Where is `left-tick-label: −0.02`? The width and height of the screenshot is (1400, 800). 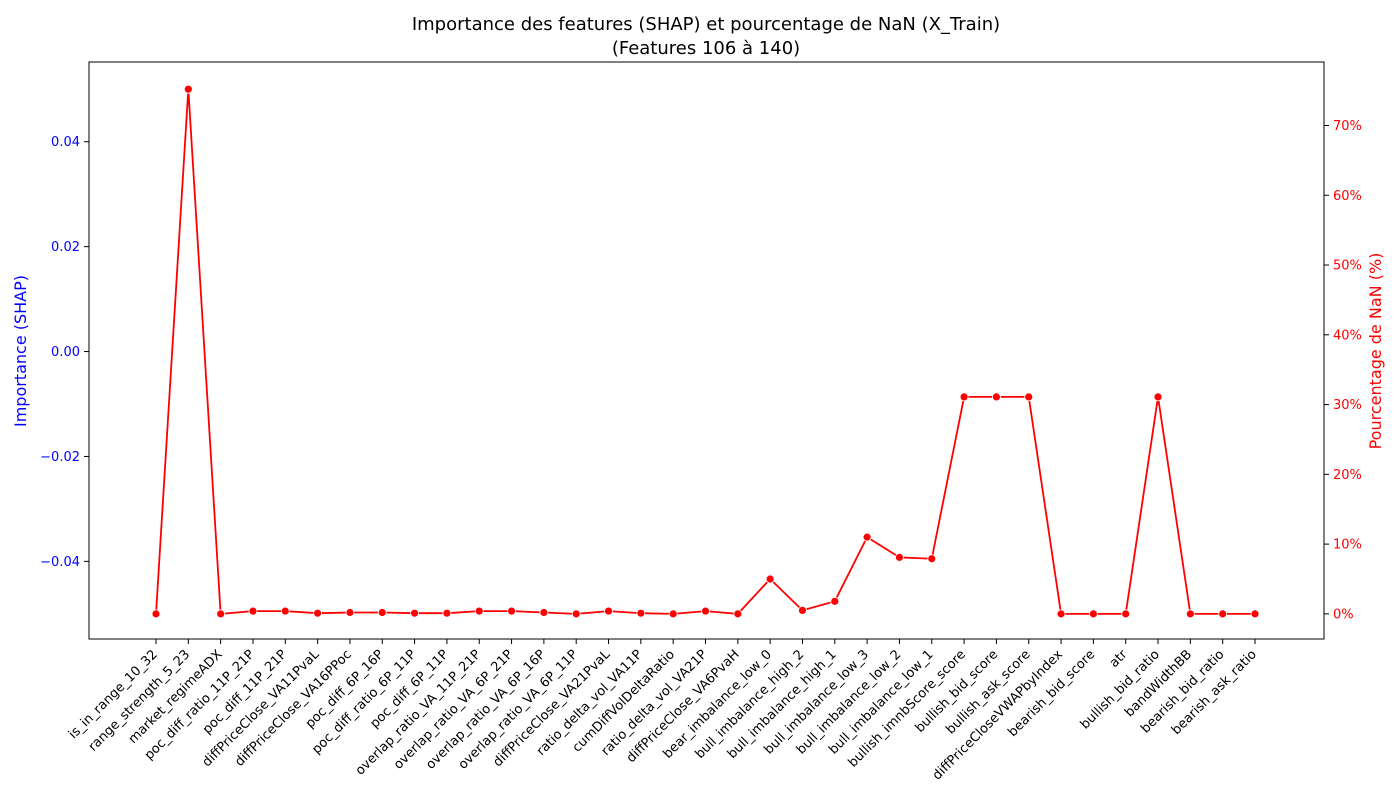 left-tick-label: −0.02 is located at coordinates (60, 457).